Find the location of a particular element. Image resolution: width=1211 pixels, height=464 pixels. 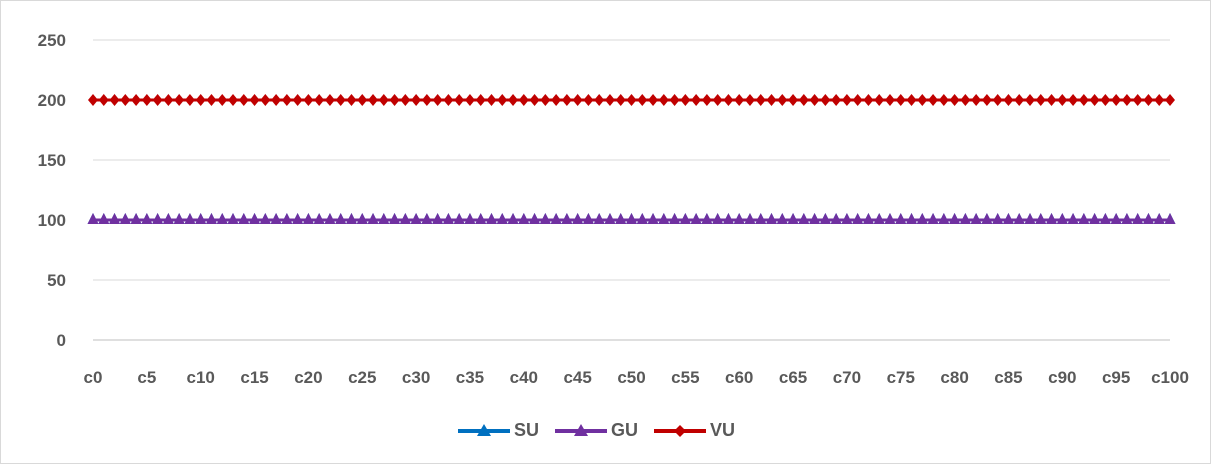

x-tick-label: c5 is located at coordinates (146, 377).